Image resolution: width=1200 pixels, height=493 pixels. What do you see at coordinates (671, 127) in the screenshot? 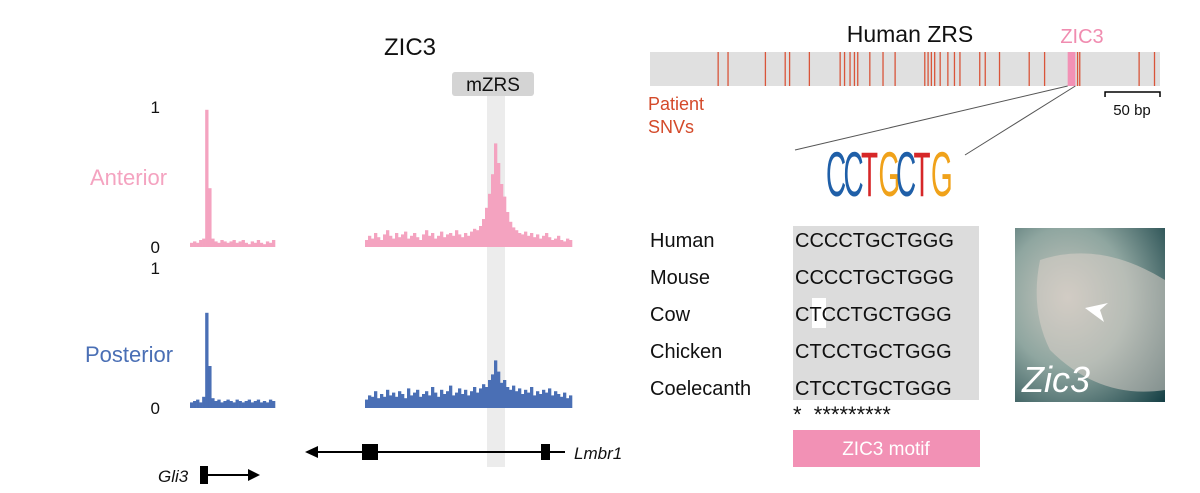
I see `snv-label: SNVs` at bounding box center [671, 127].